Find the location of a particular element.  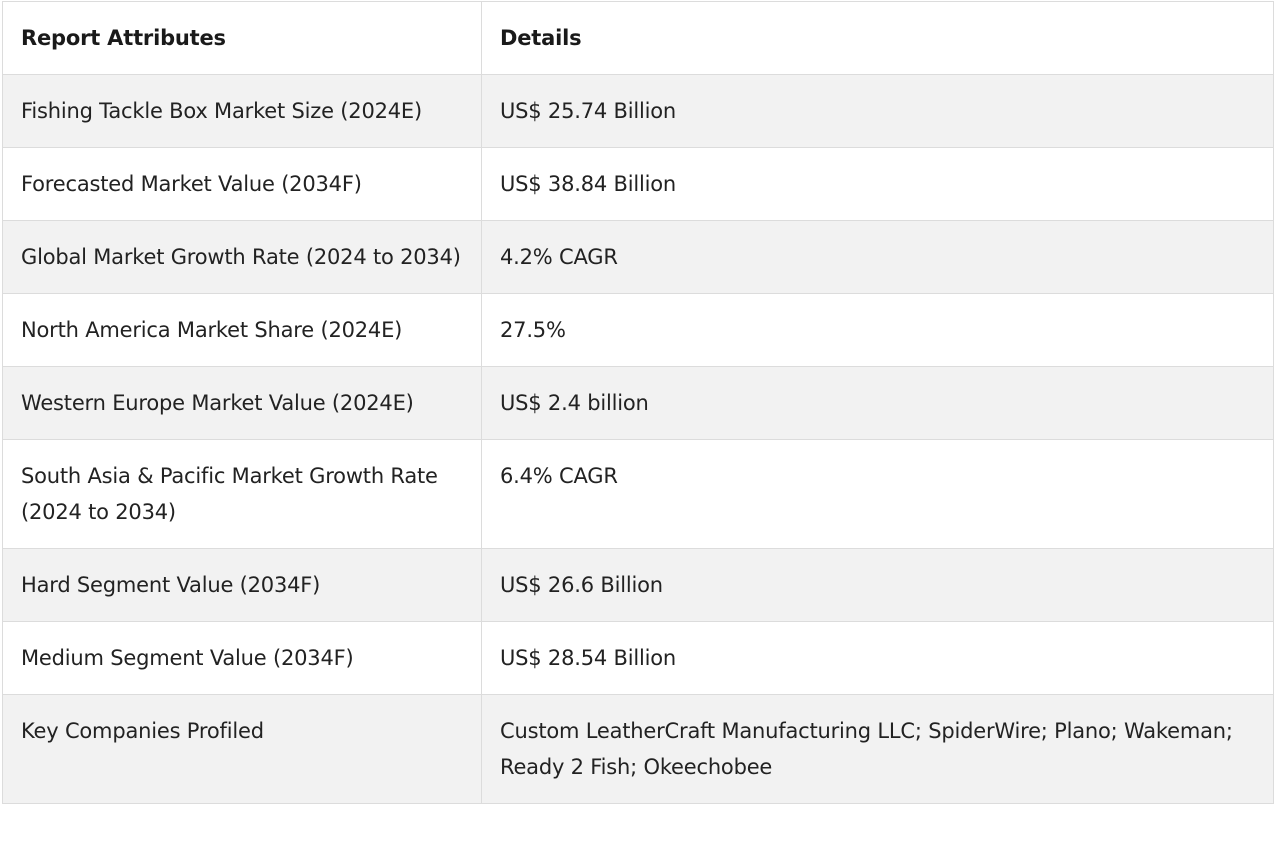

attribute-cell: Forecasted Market Value (2034F) is located at coordinates (242, 184).